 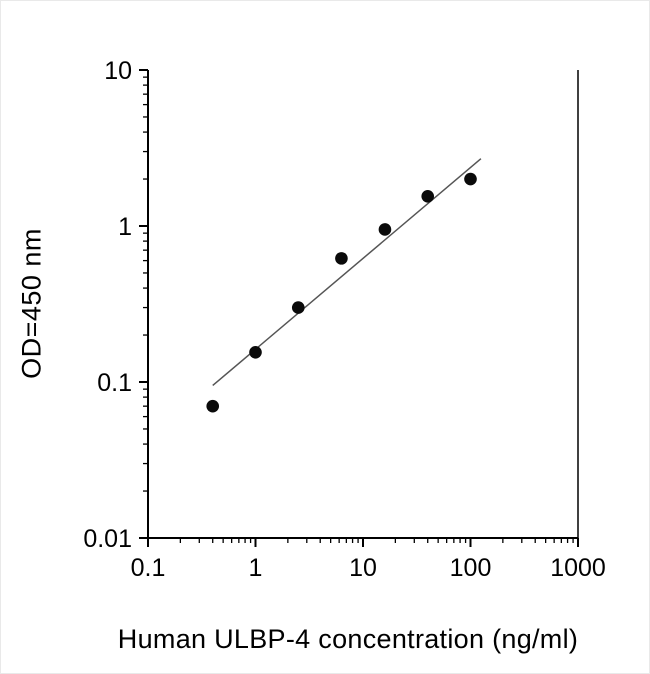 What do you see at coordinates (143, 304) in the screenshot?
I see `y-axis-ticks` at bounding box center [143, 304].